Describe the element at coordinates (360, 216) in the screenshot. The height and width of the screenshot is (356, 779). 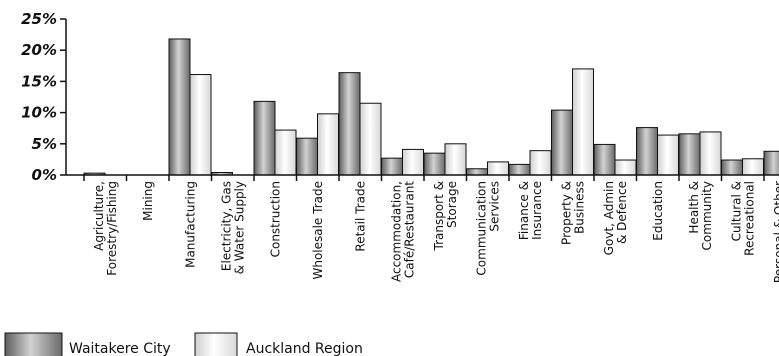
I see `category-label: Retail Trade` at that location.